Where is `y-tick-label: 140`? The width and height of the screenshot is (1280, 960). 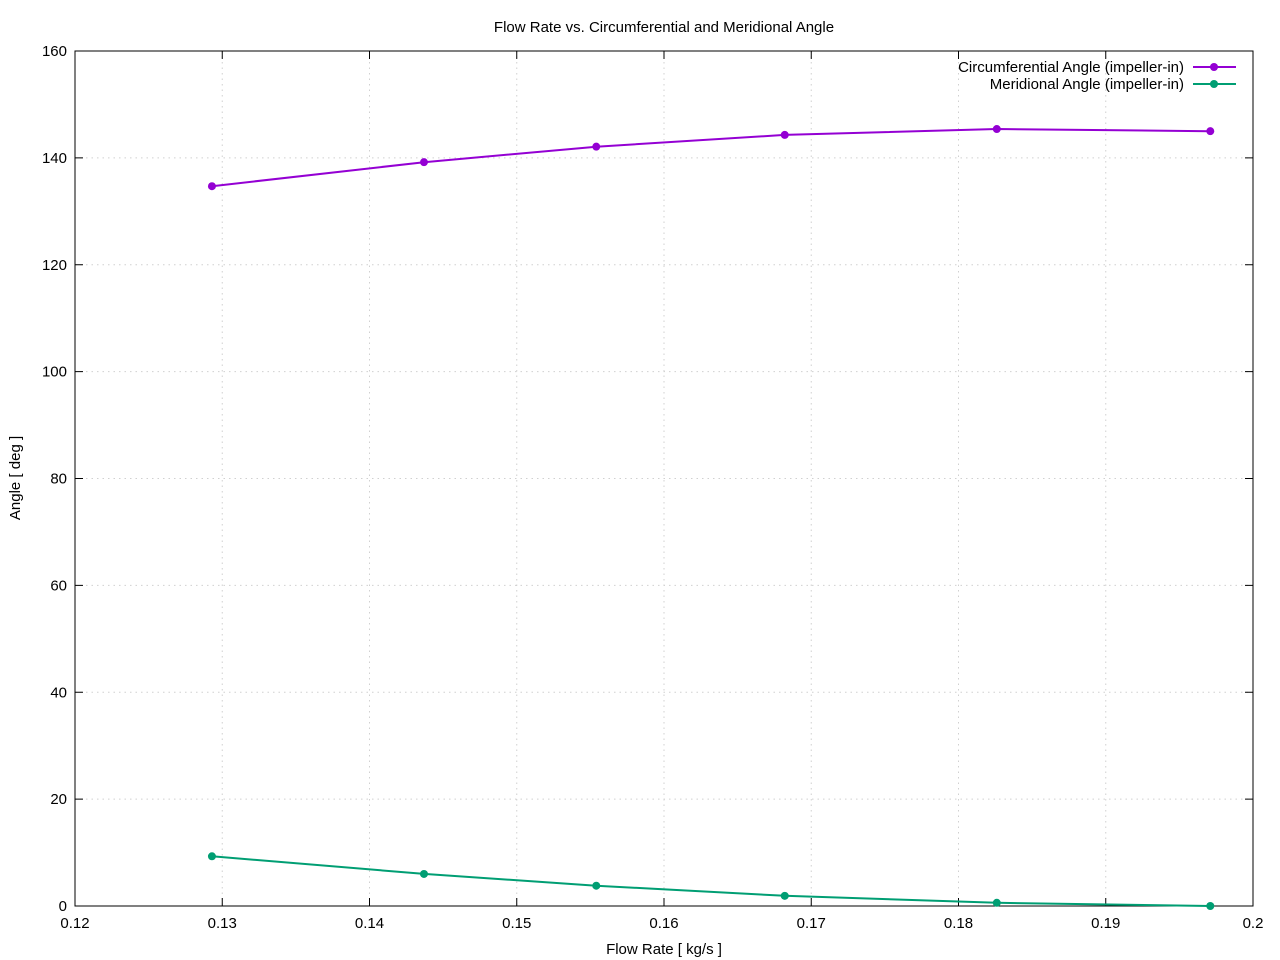
y-tick-label: 140 is located at coordinates (54, 158).